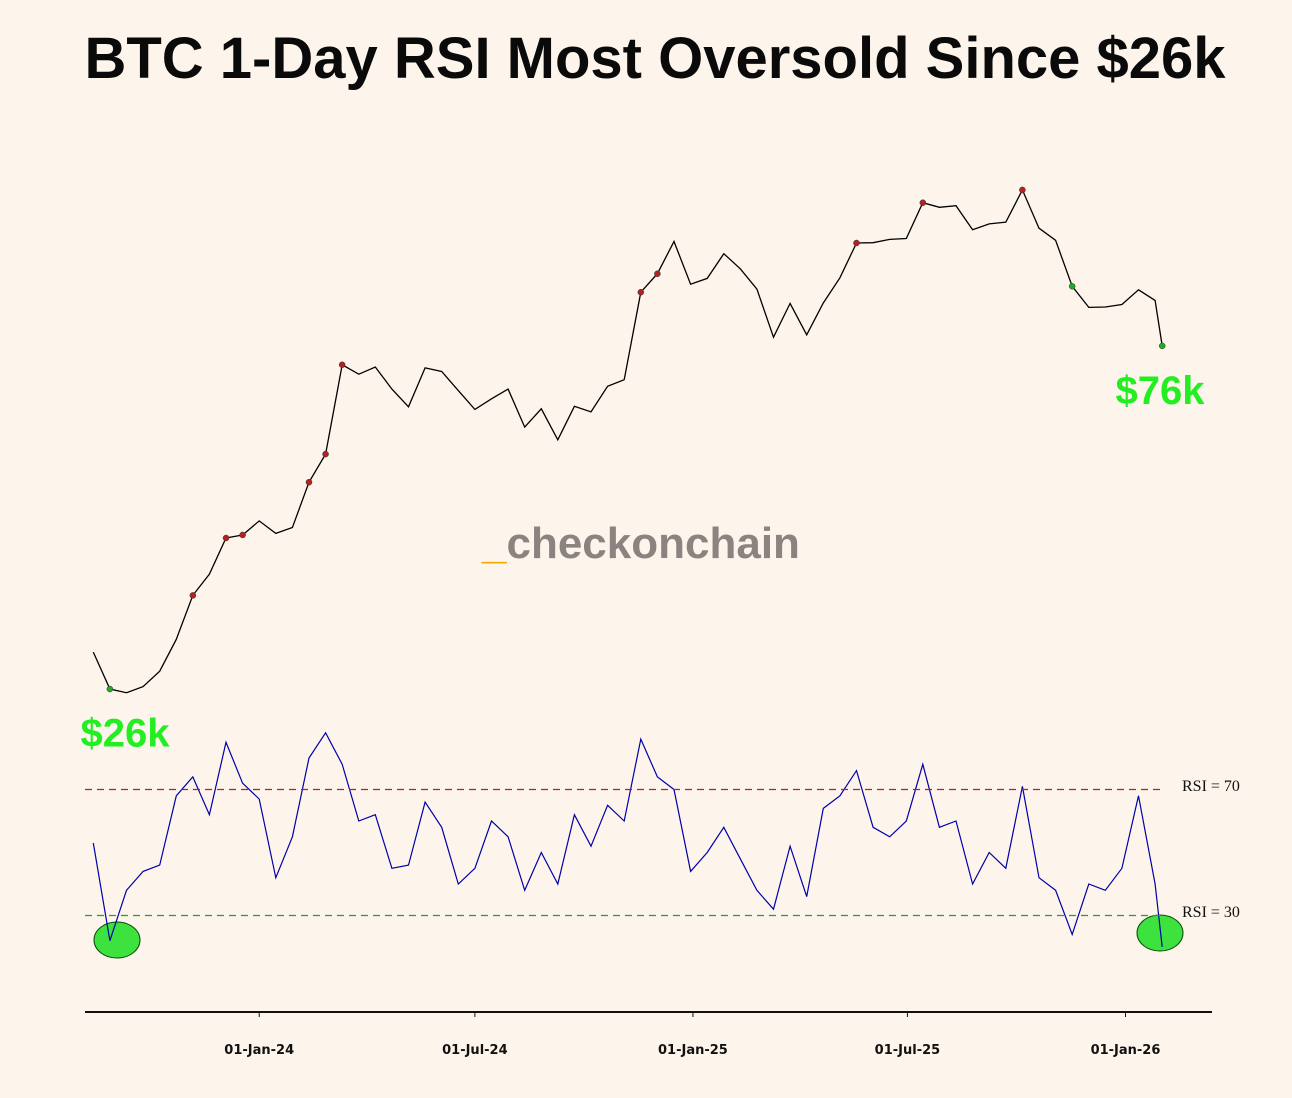 This screenshot has height=1098, width=1292. Describe the element at coordinates (655, 58) in the screenshot. I see `chart-title: BTC 1-Day RSI Most Oversold Since $26k` at that location.